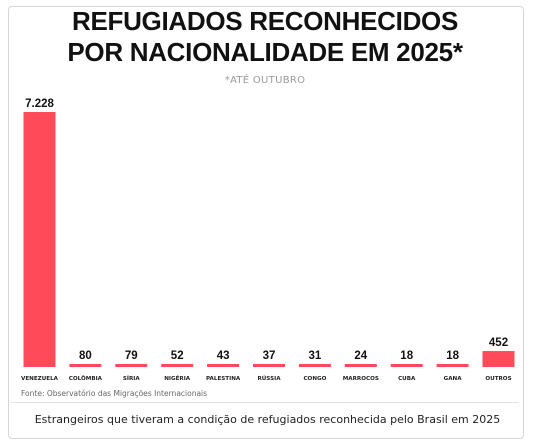 This screenshot has height=443, width=535. I want to click on chart-subtitle: *ATÉ OUTUBRO, so click(265, 80).